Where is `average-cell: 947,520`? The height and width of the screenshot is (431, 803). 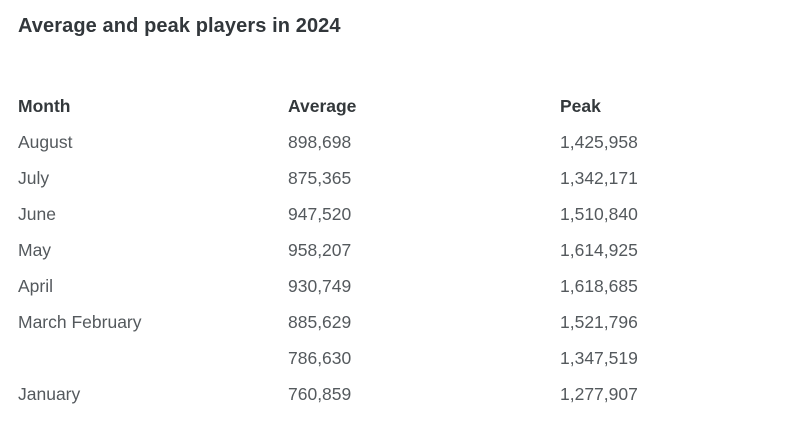
average-cell: 947,520 is located at coordinates (320, 213).